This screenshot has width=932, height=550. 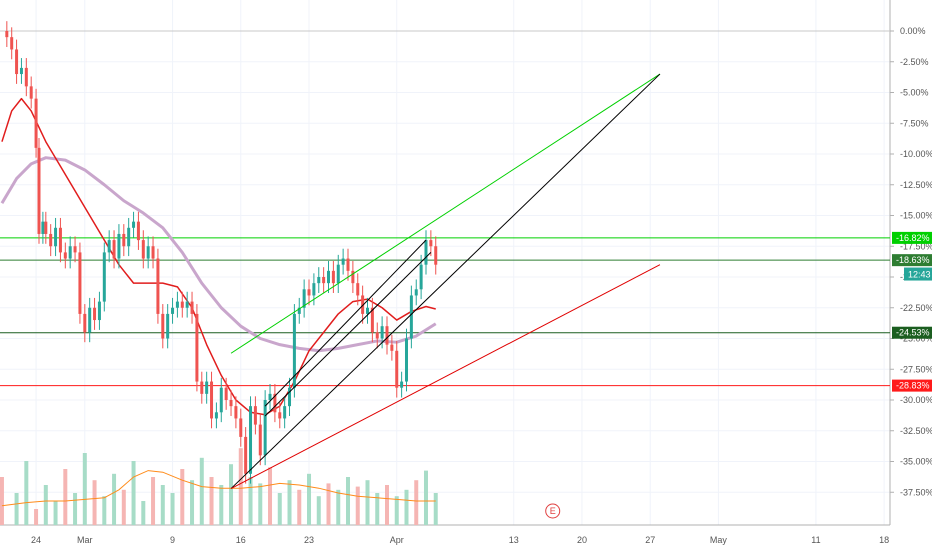 I want to click on y-tick-label: -37.50%, so click(x=916, y=492).